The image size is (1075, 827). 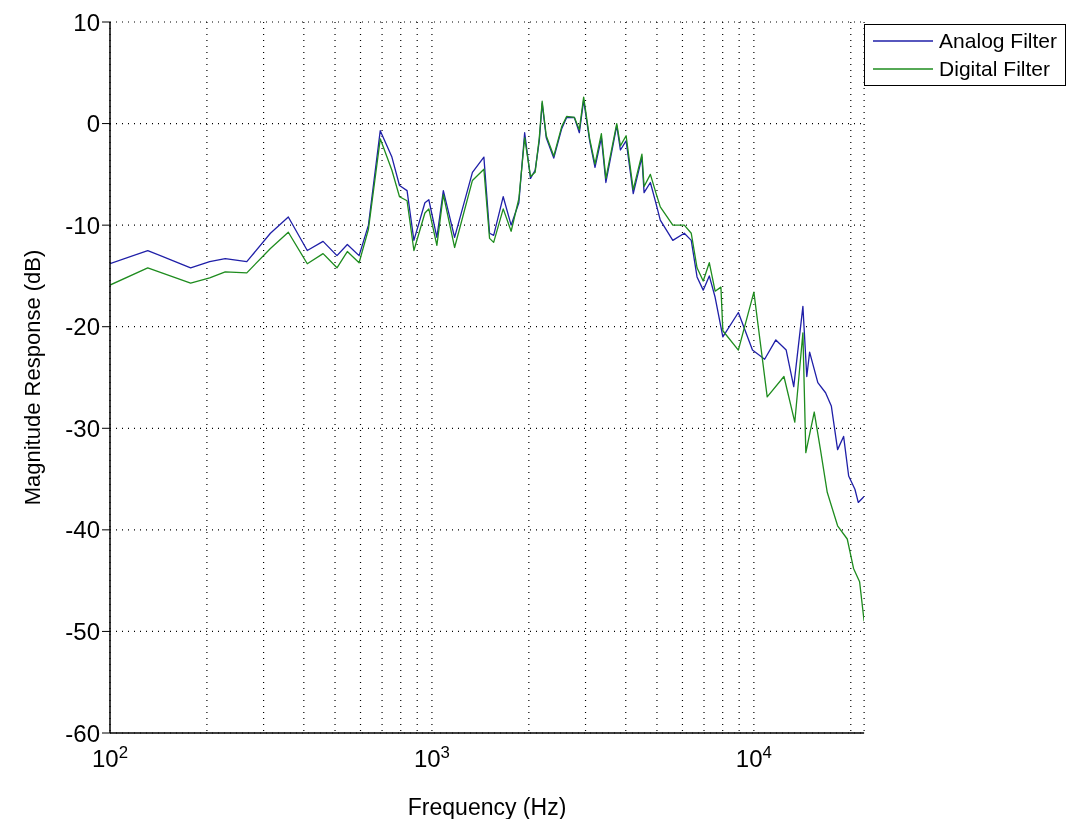 I want to click on y-tick-label: -30, so click(x=82, y=428).